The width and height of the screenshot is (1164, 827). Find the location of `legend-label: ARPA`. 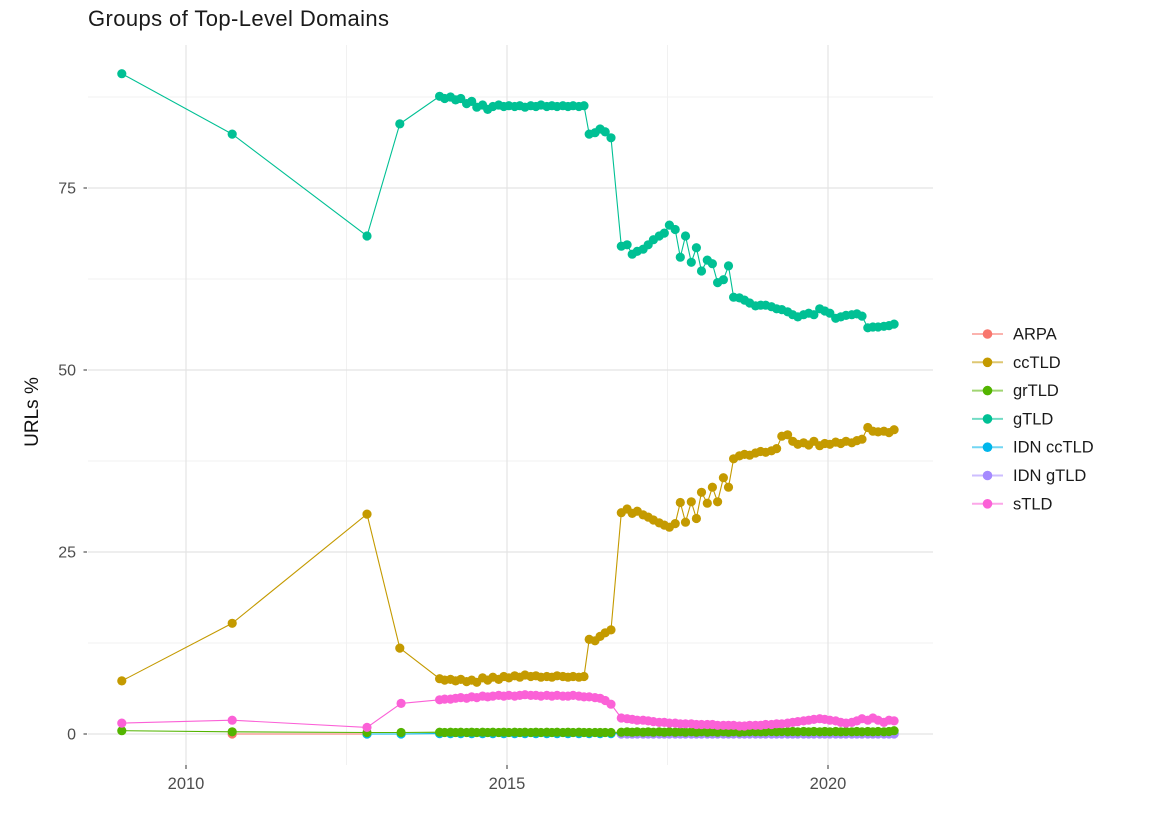

legend-label: ARPA is located at coordinates (1035, 335).